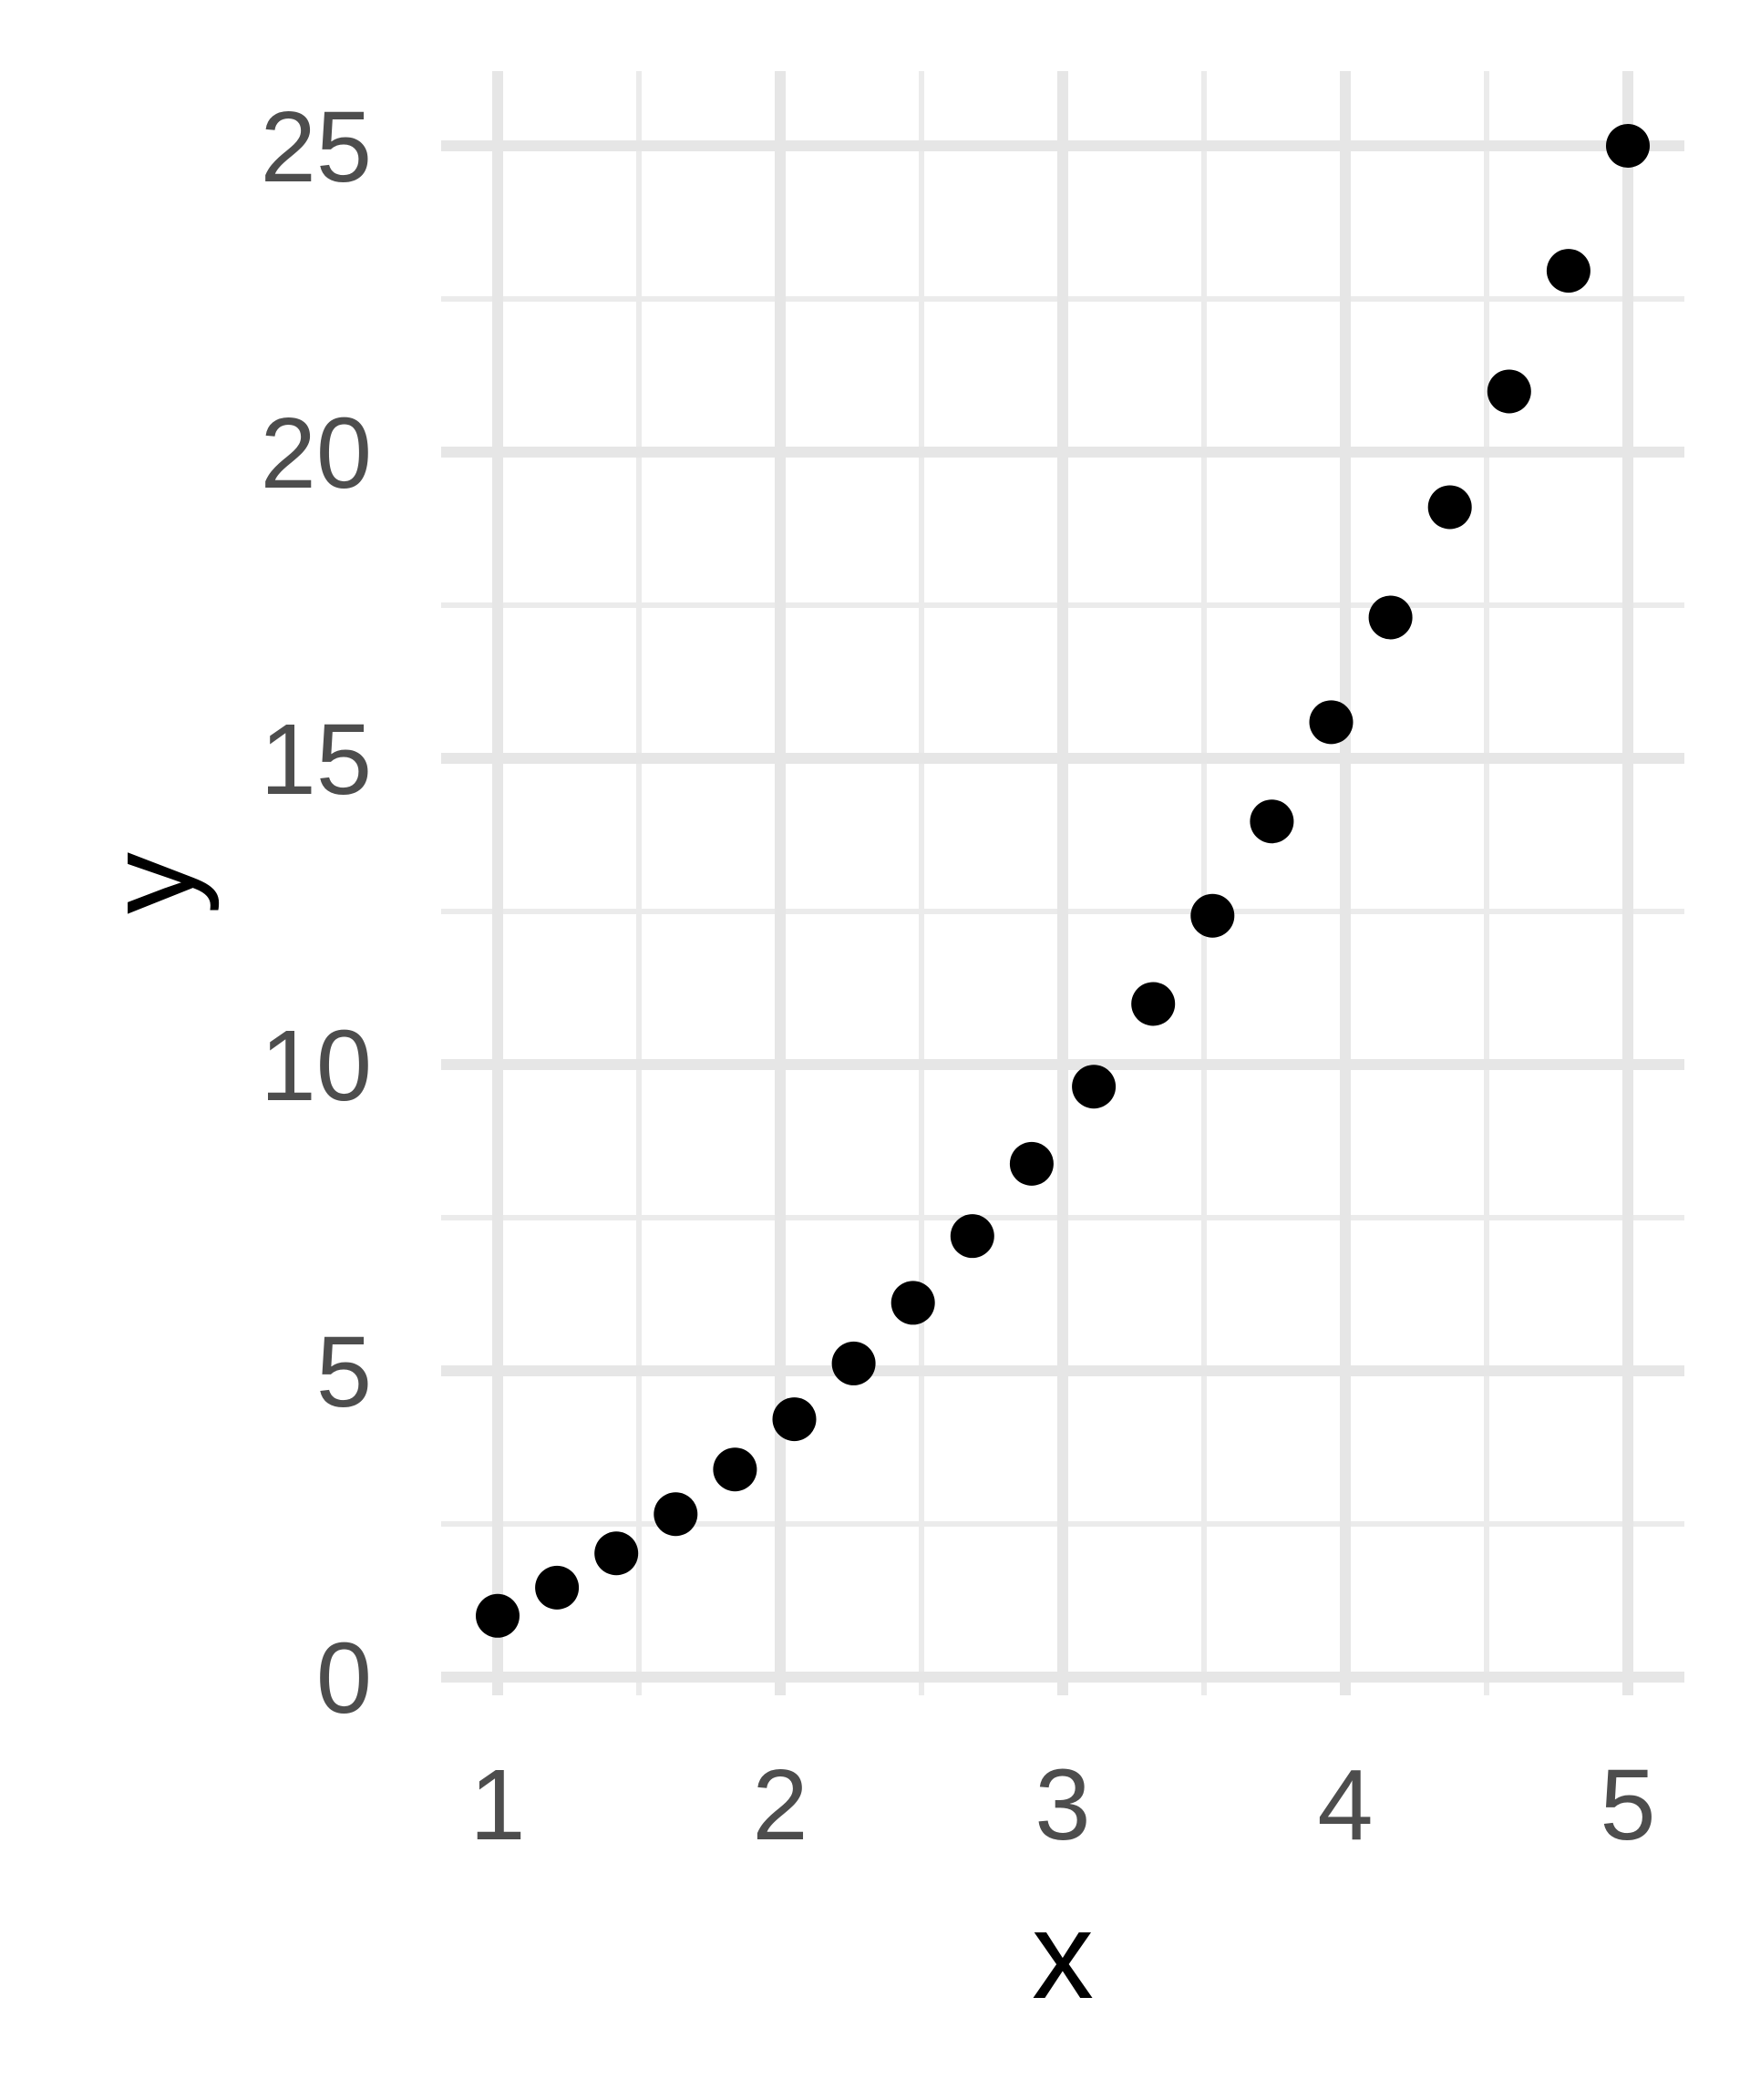 This screenshot has width=1750, height=2100. Describe the element at coordinates (317, 913) in the screenshot. I see `y-tick-labels: 0 5 10 15 20 25` at that location.